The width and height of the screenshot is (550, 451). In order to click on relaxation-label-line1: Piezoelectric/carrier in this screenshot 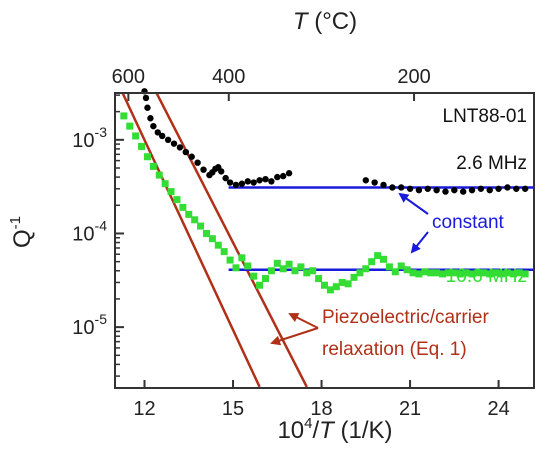, I will do `click(405, 317)`.